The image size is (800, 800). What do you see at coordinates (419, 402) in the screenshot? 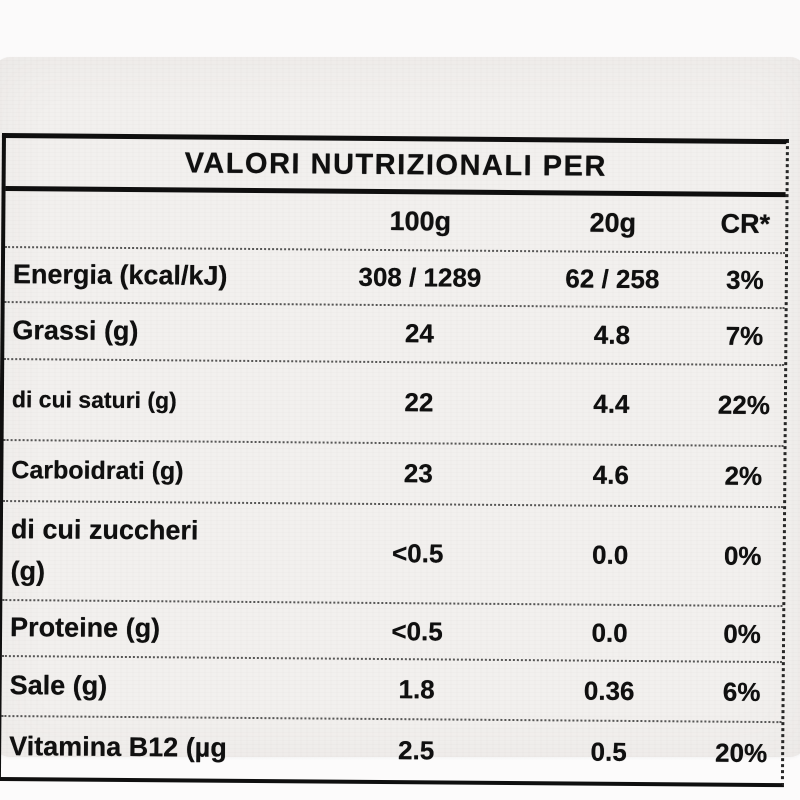
I see `value-per-100g: 22` at bounding box center [419, 402].